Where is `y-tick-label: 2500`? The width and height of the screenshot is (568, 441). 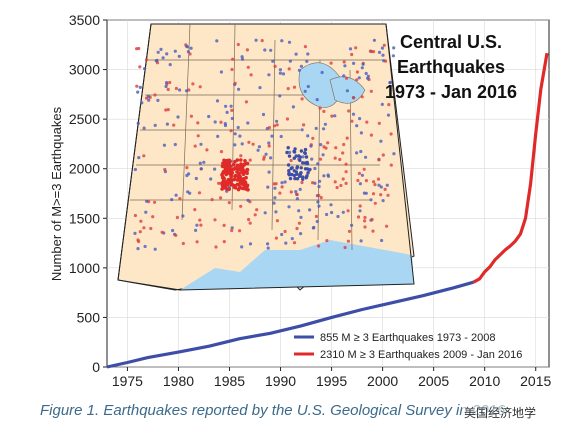
y-tick-label: 2500 is located at coordinates (84, 119).